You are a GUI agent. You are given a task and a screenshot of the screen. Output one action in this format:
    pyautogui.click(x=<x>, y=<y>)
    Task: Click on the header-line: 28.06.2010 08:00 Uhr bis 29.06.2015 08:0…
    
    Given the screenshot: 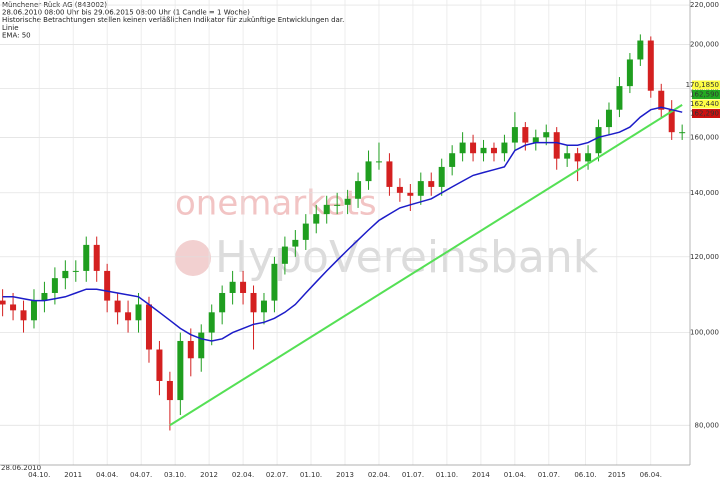 What is the action you would take?
    pyautogui.click(x=126, y=13)
    